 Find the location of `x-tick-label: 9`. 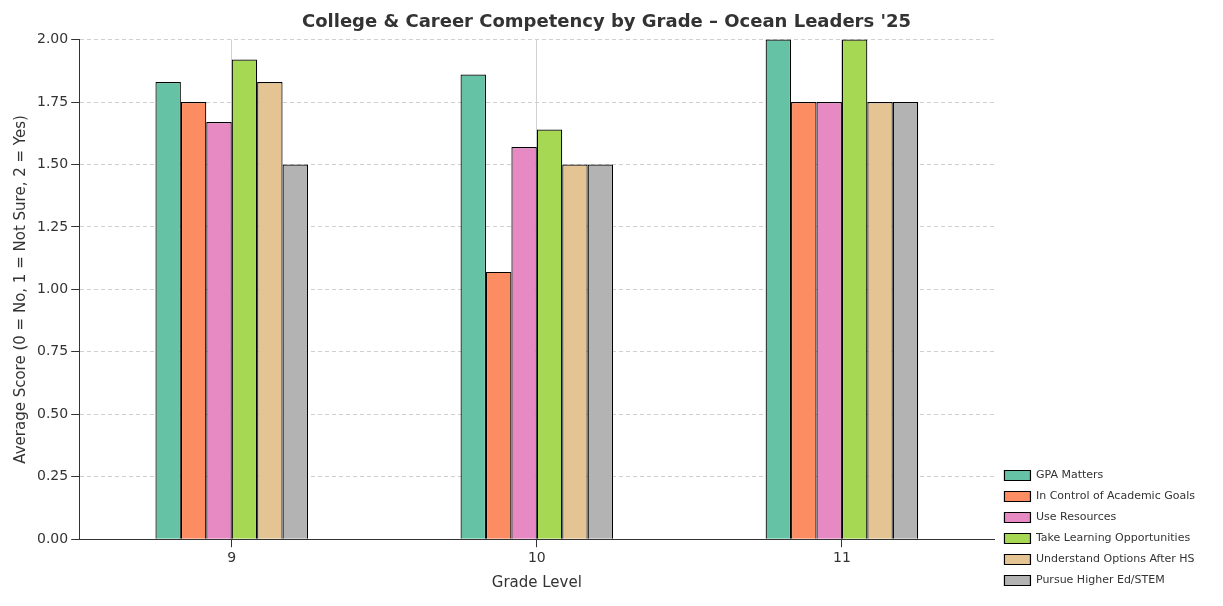

x-tick-label: 9 is located at coordinates (232, 557).